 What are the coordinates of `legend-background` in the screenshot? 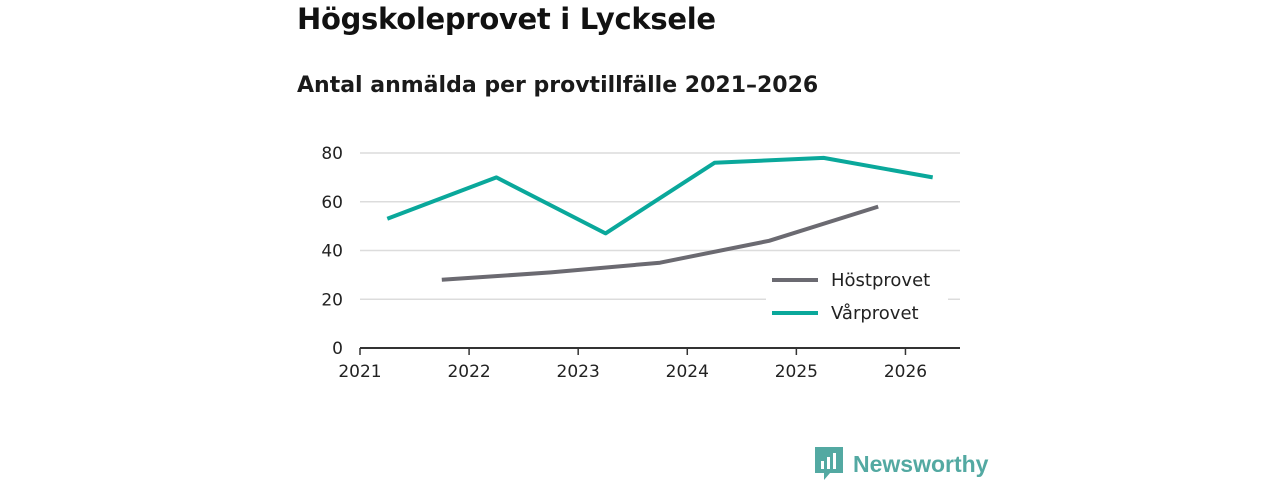 It's located at (857, 297).